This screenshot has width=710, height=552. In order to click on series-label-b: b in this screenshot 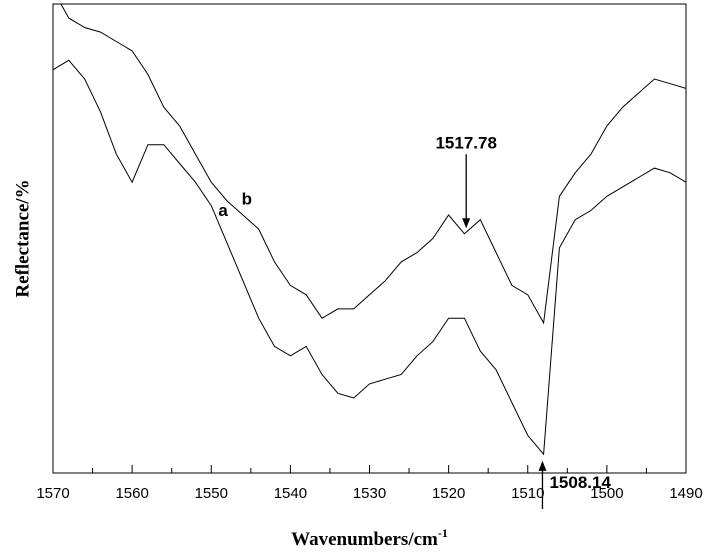, I will do `click(247, 199)`.